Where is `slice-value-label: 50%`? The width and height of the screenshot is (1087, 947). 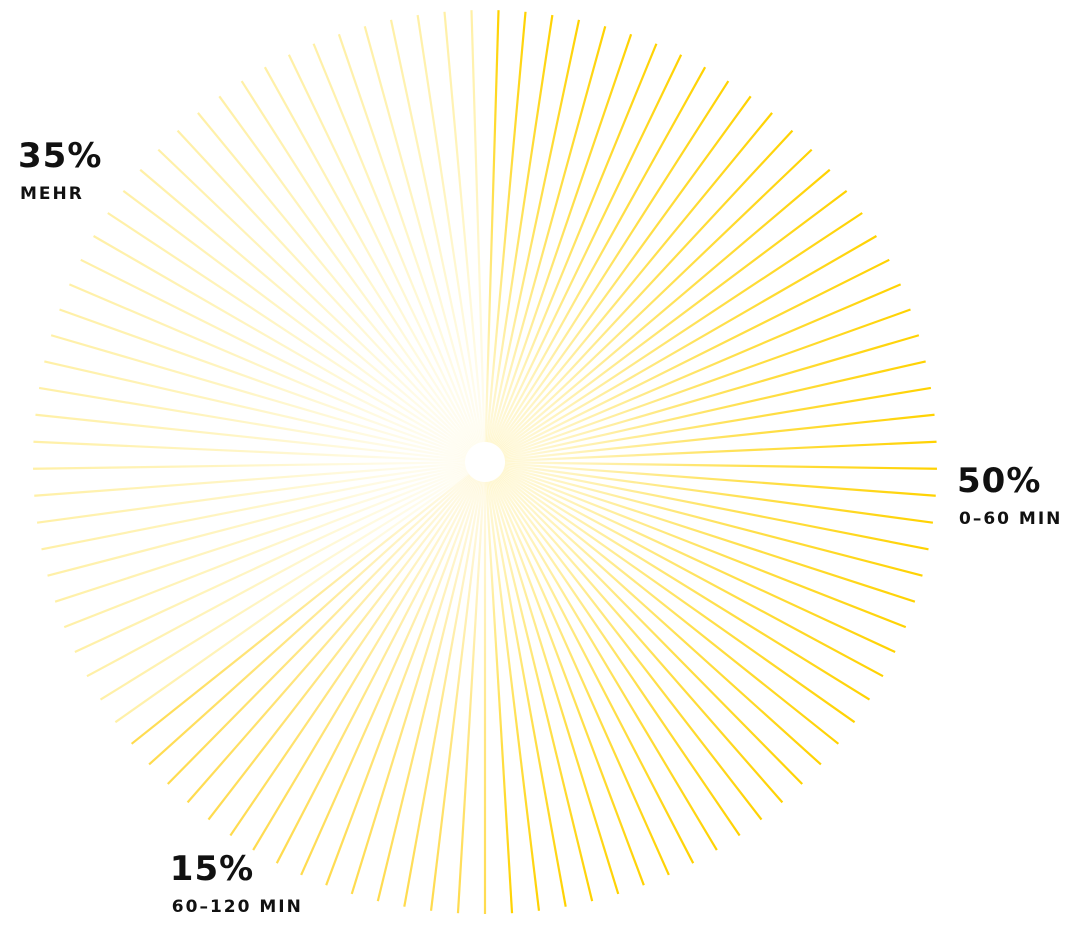
slice-value-label: 50% is located at coordinates (999, 481).